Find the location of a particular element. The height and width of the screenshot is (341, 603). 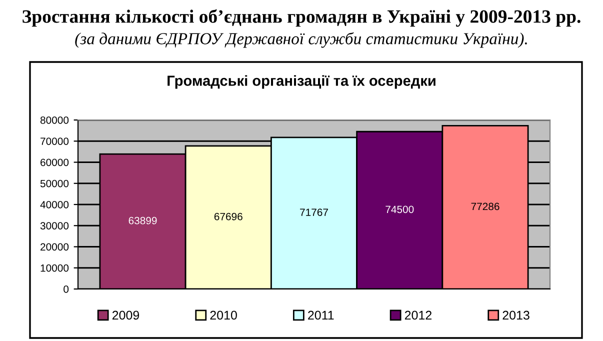

y-tick-label: 0 is located at coordinates (66, 289).